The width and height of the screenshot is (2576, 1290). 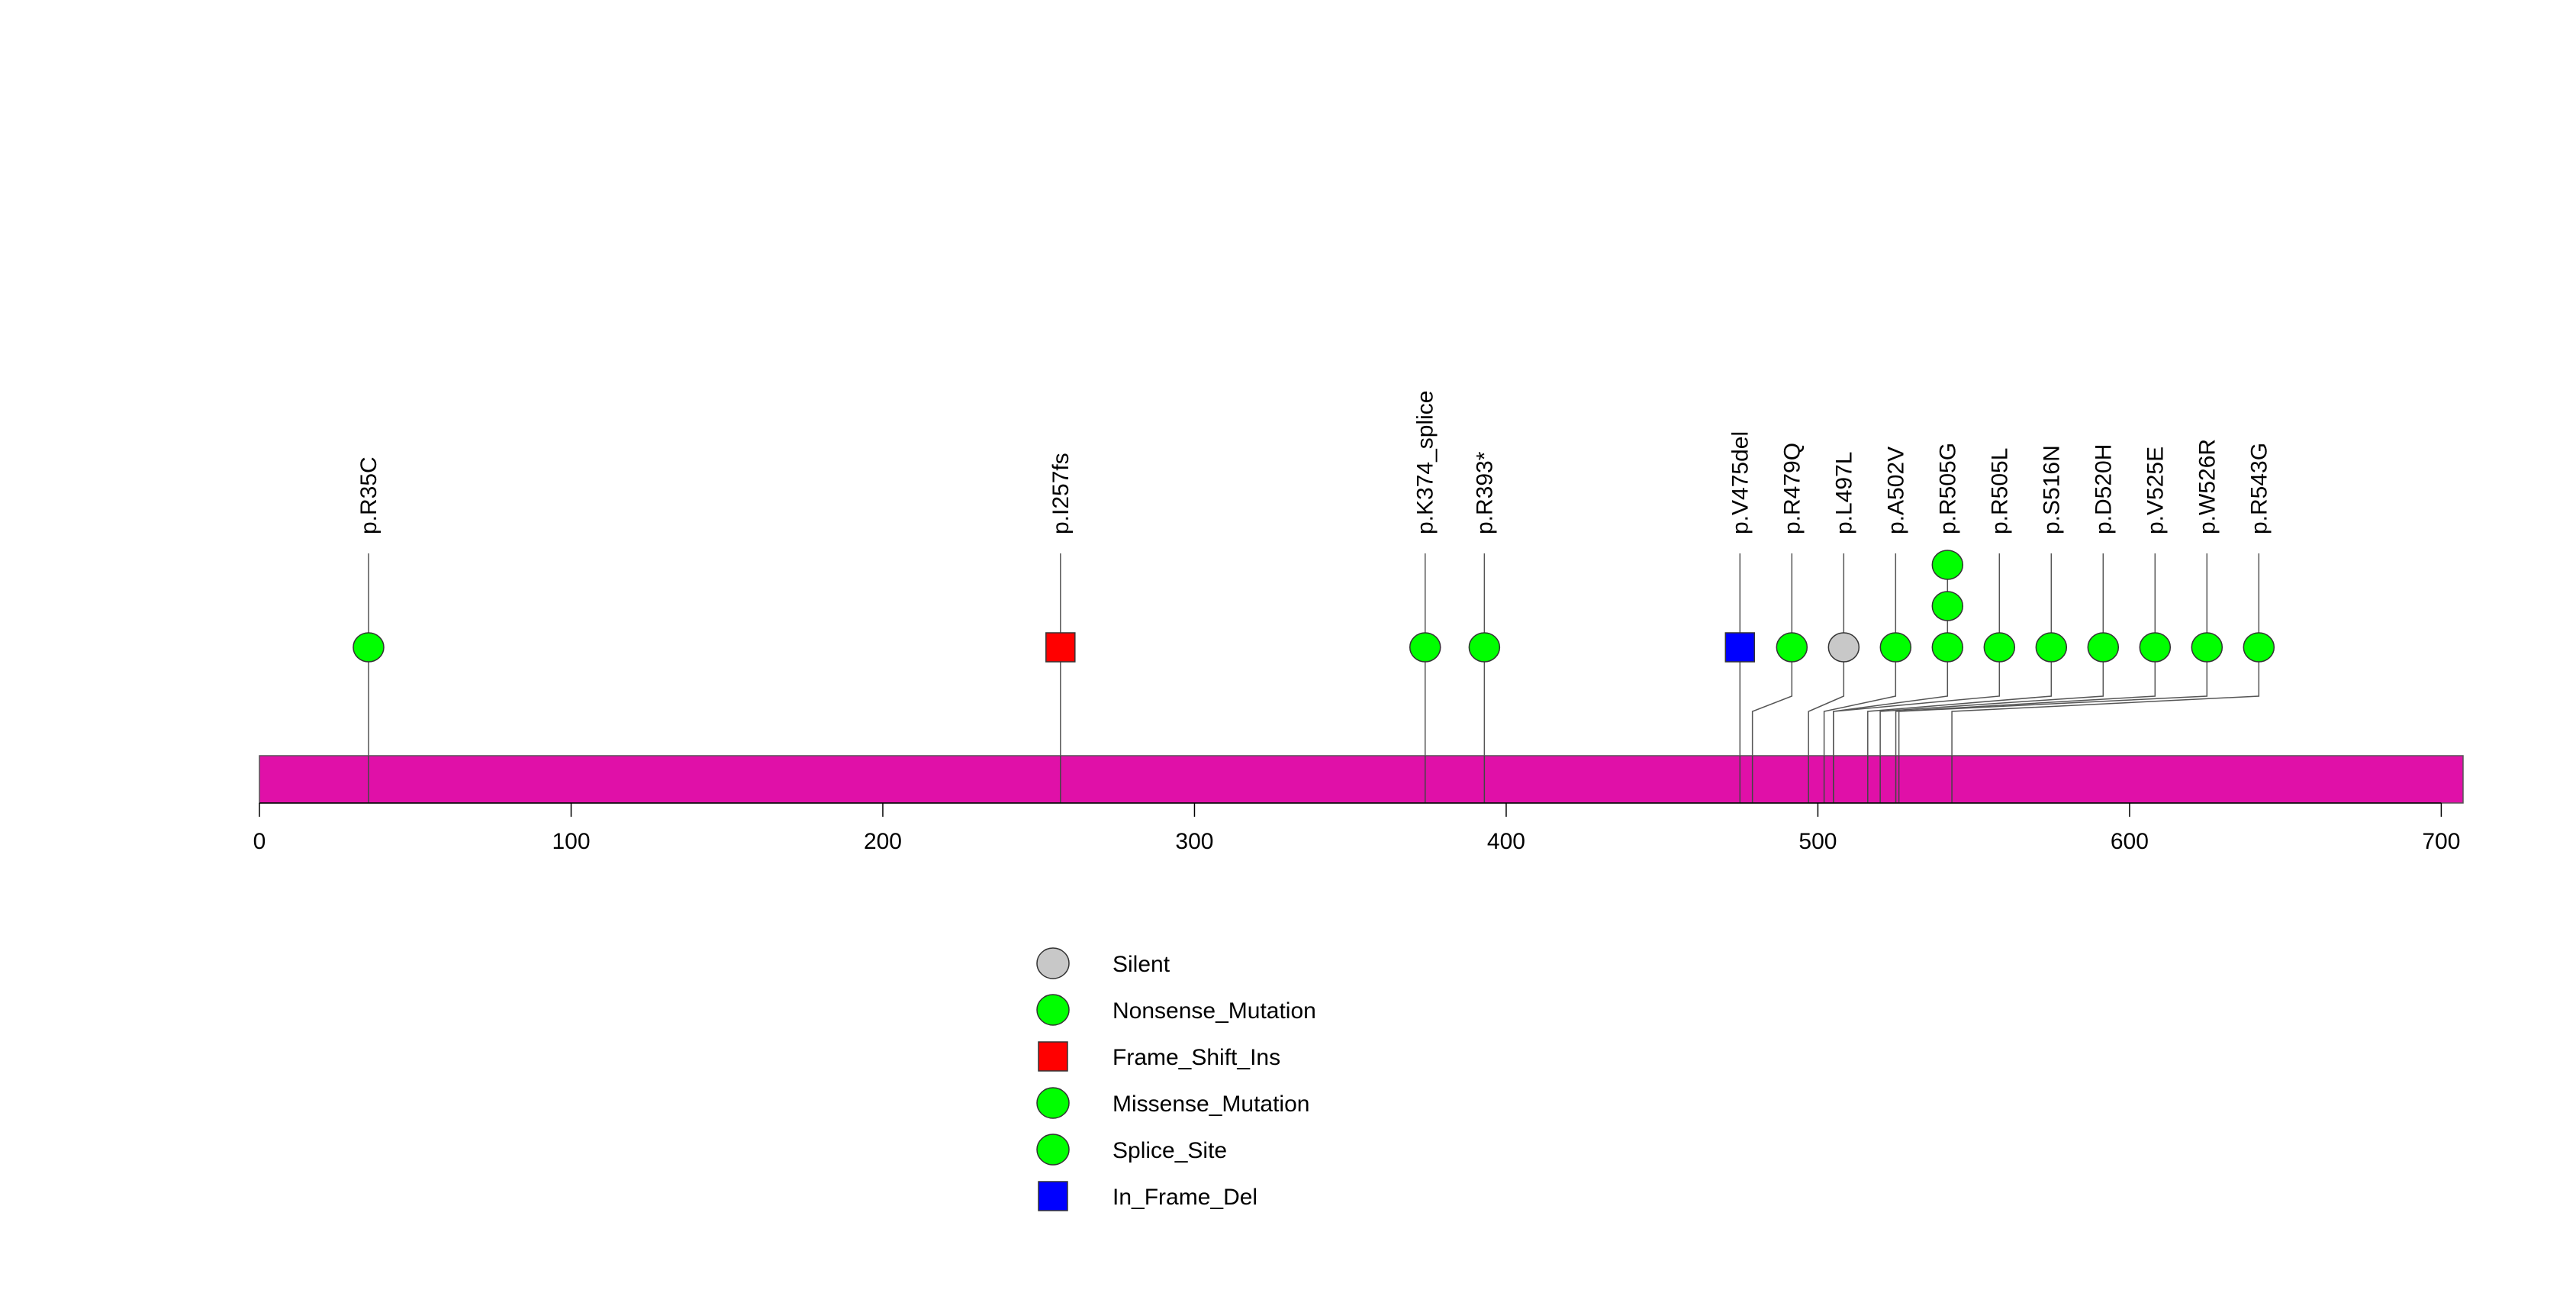 I want to click on mutation-label: p.R479Q, so click(x=1792, y=488).